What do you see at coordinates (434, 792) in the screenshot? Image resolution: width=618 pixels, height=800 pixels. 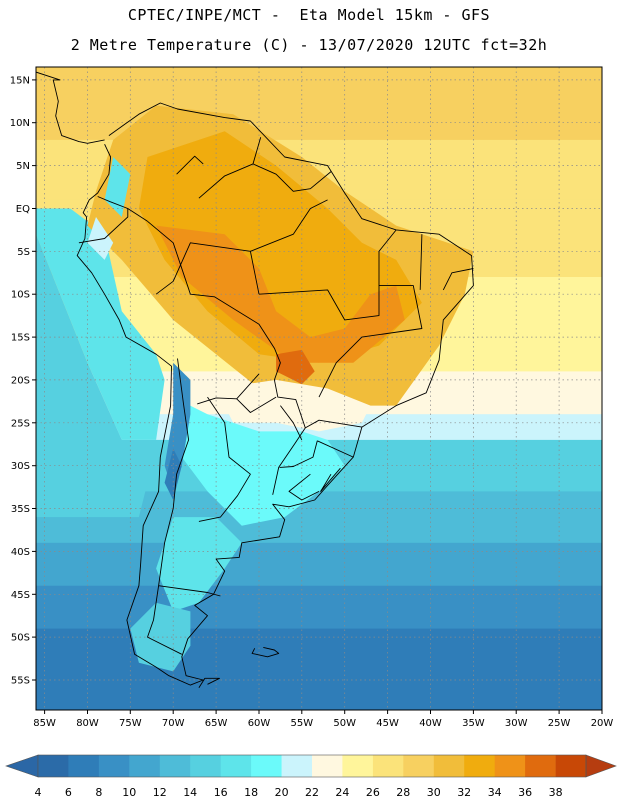 I see `colorbar-tick-label: 30` at bounding box center [434, 792].